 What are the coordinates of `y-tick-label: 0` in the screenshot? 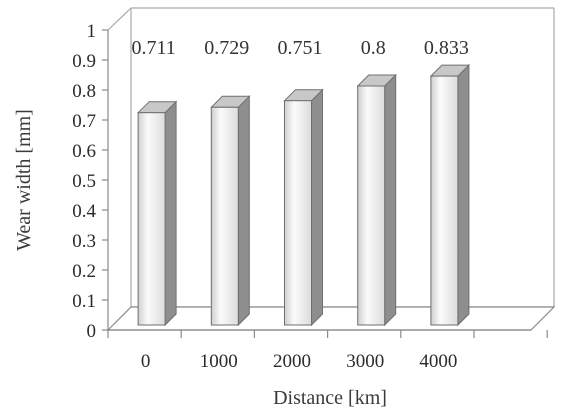 It's located at (92, 331).